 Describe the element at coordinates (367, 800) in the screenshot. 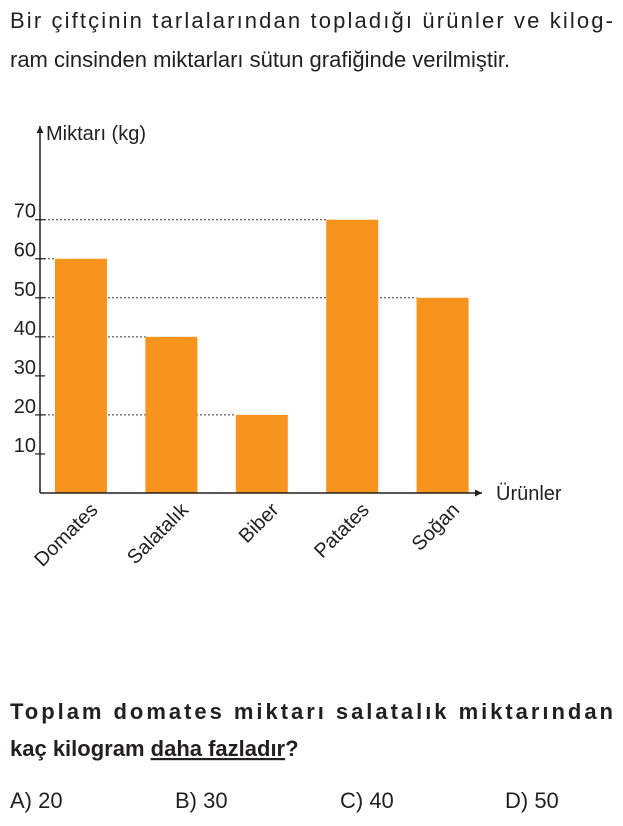

I see `option: C) 40` at that location.